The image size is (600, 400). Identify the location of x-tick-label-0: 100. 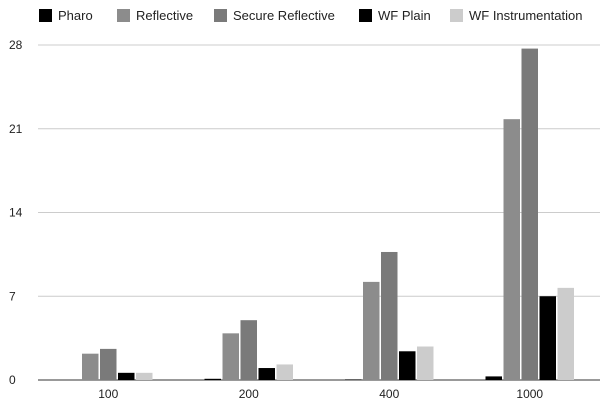
(108, 393).